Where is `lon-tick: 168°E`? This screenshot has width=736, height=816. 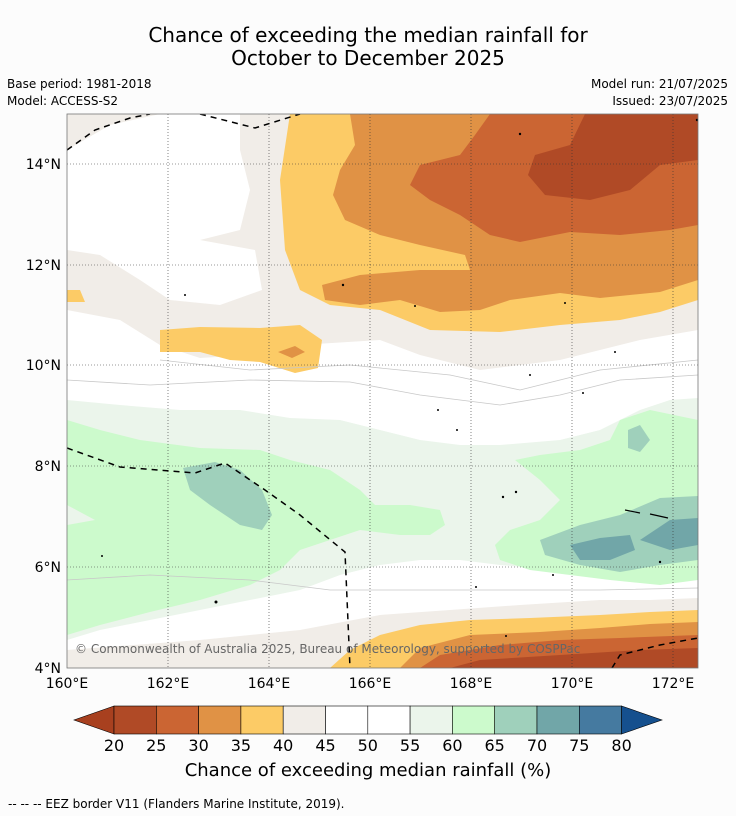
lon-tick: 168°E is located at coordinates (471, 684).